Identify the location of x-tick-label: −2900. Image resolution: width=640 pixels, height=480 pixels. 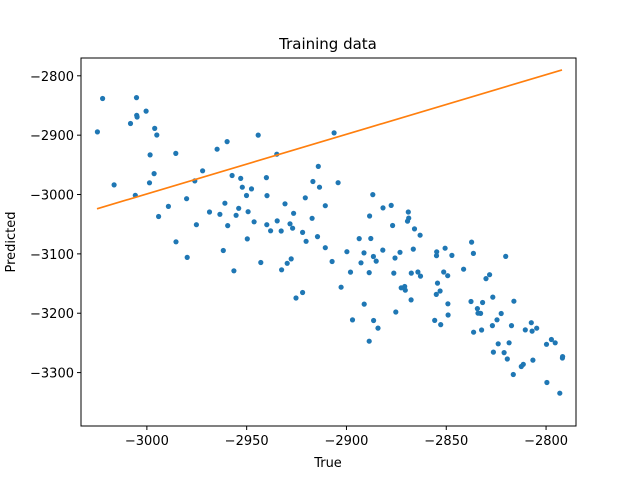
(346, 441).